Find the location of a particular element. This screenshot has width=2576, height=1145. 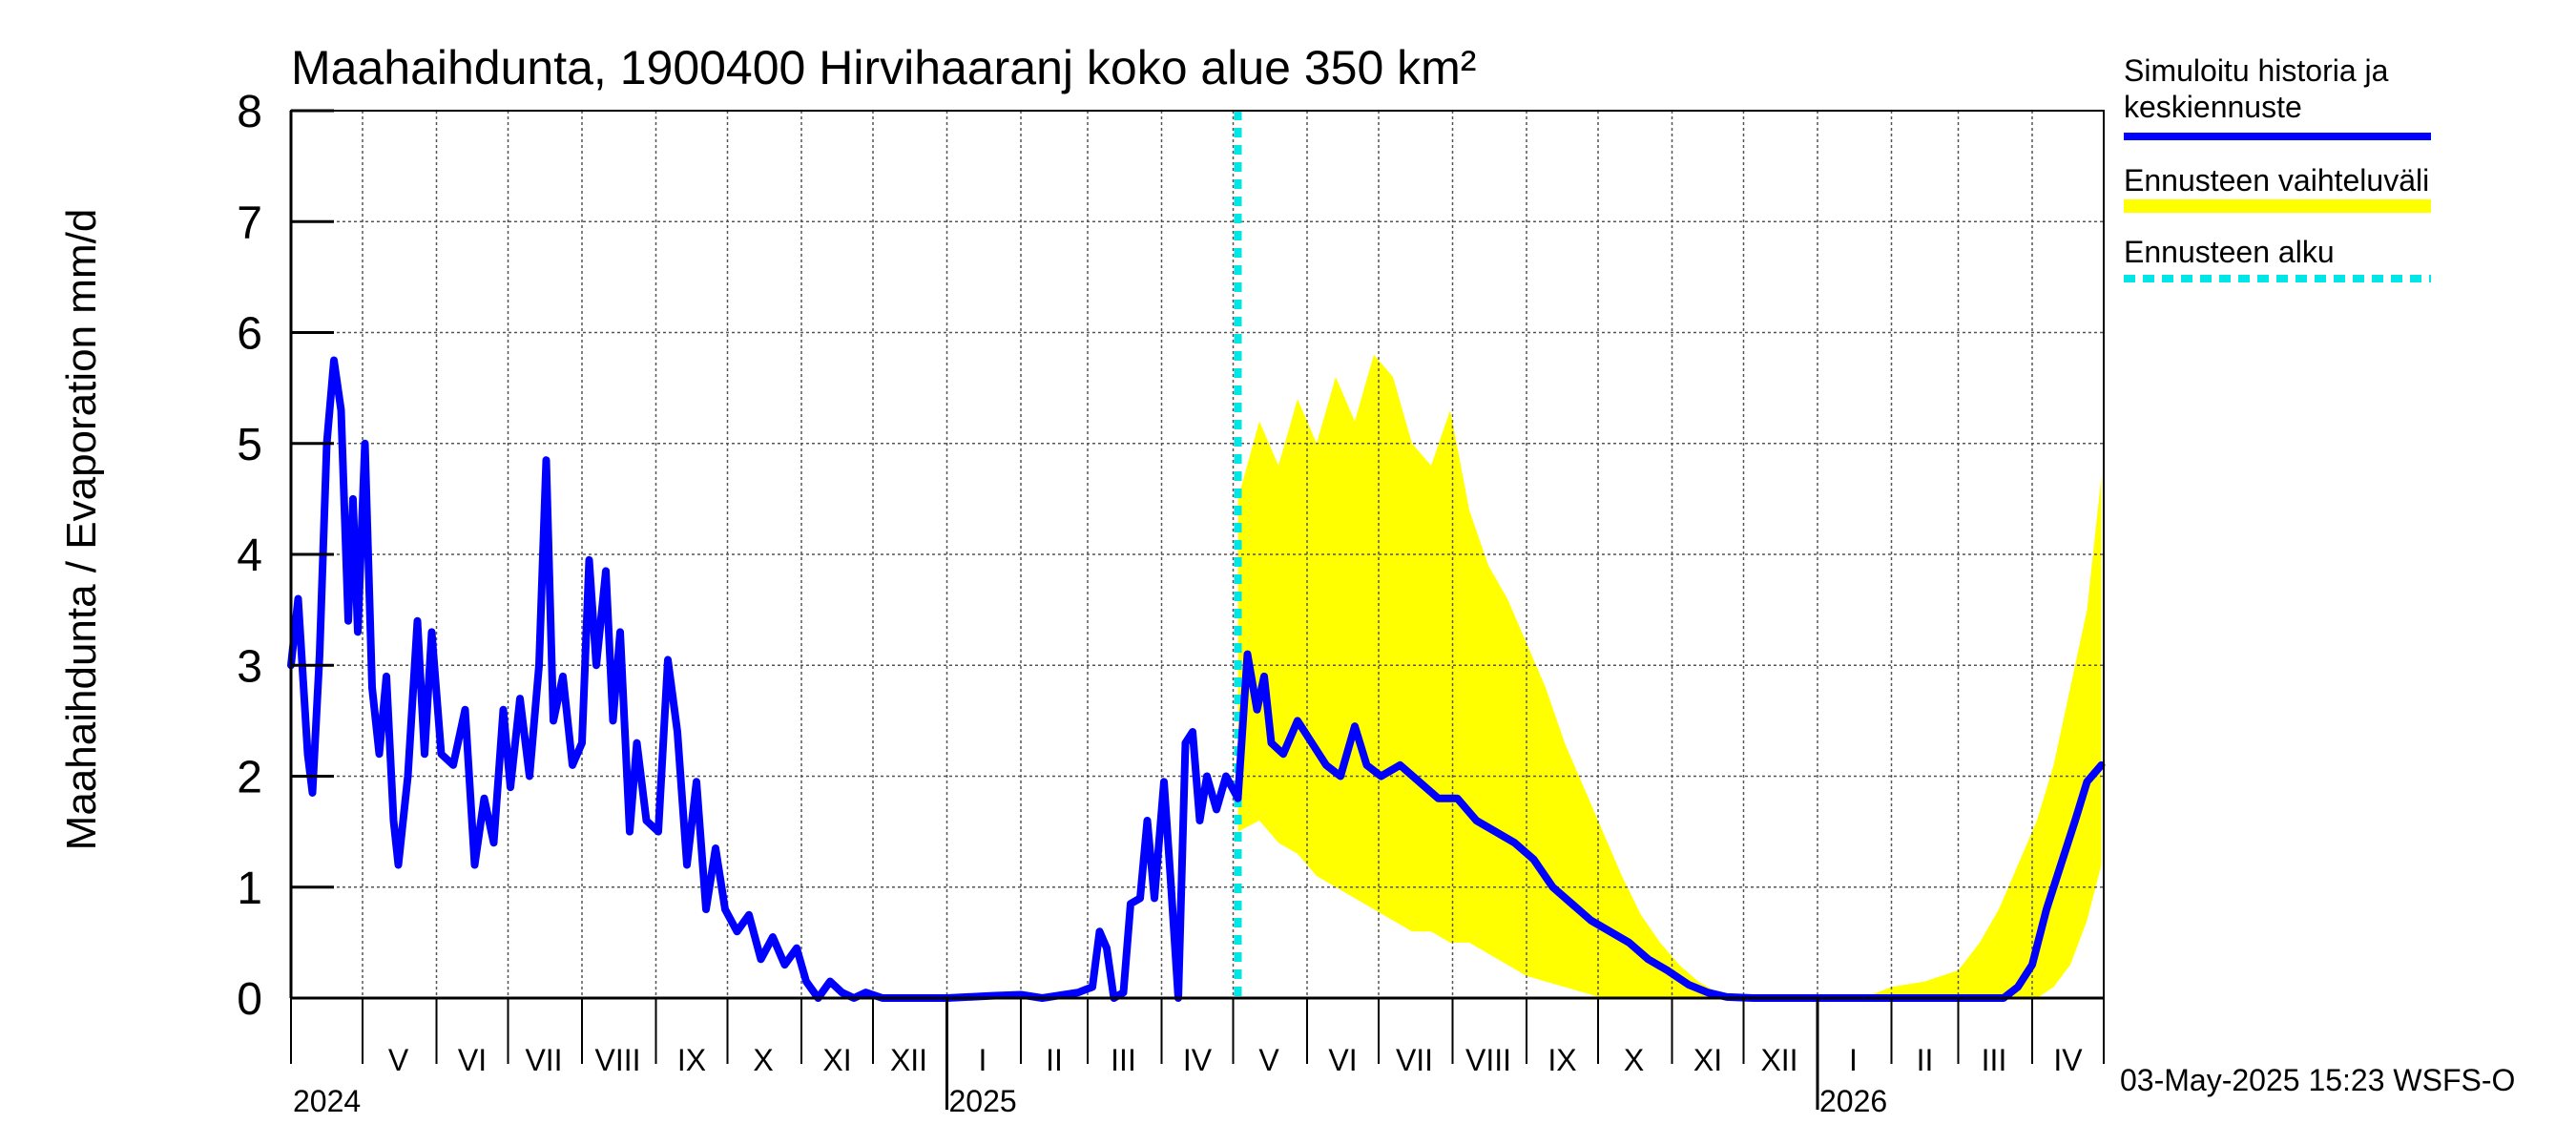

y-tick-label: 6 is located at coordinates (249, 335).